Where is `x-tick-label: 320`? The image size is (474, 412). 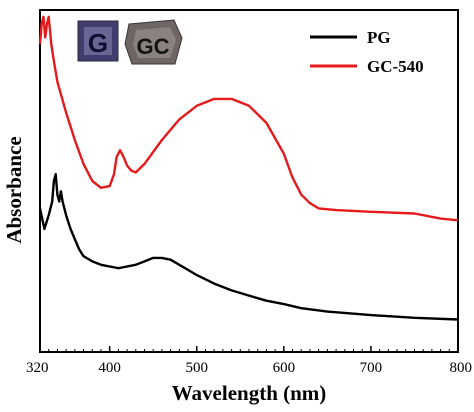
x-tick-label: 320 is located at coordinates (37, 368).